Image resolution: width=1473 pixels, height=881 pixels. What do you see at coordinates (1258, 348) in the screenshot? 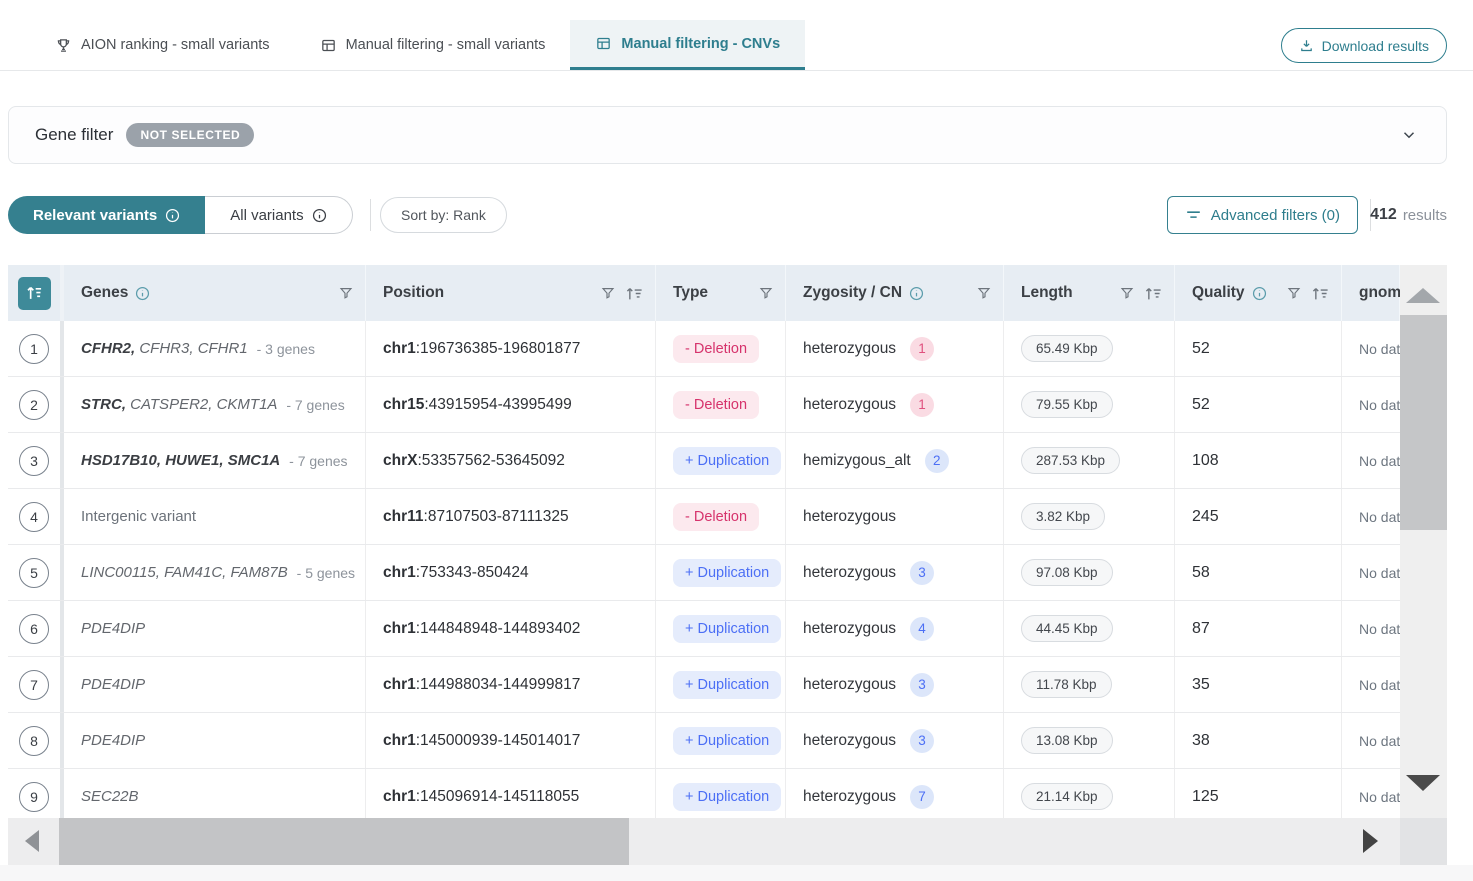
I see `quality-cell: 52` at bounding box center [1258, 348].